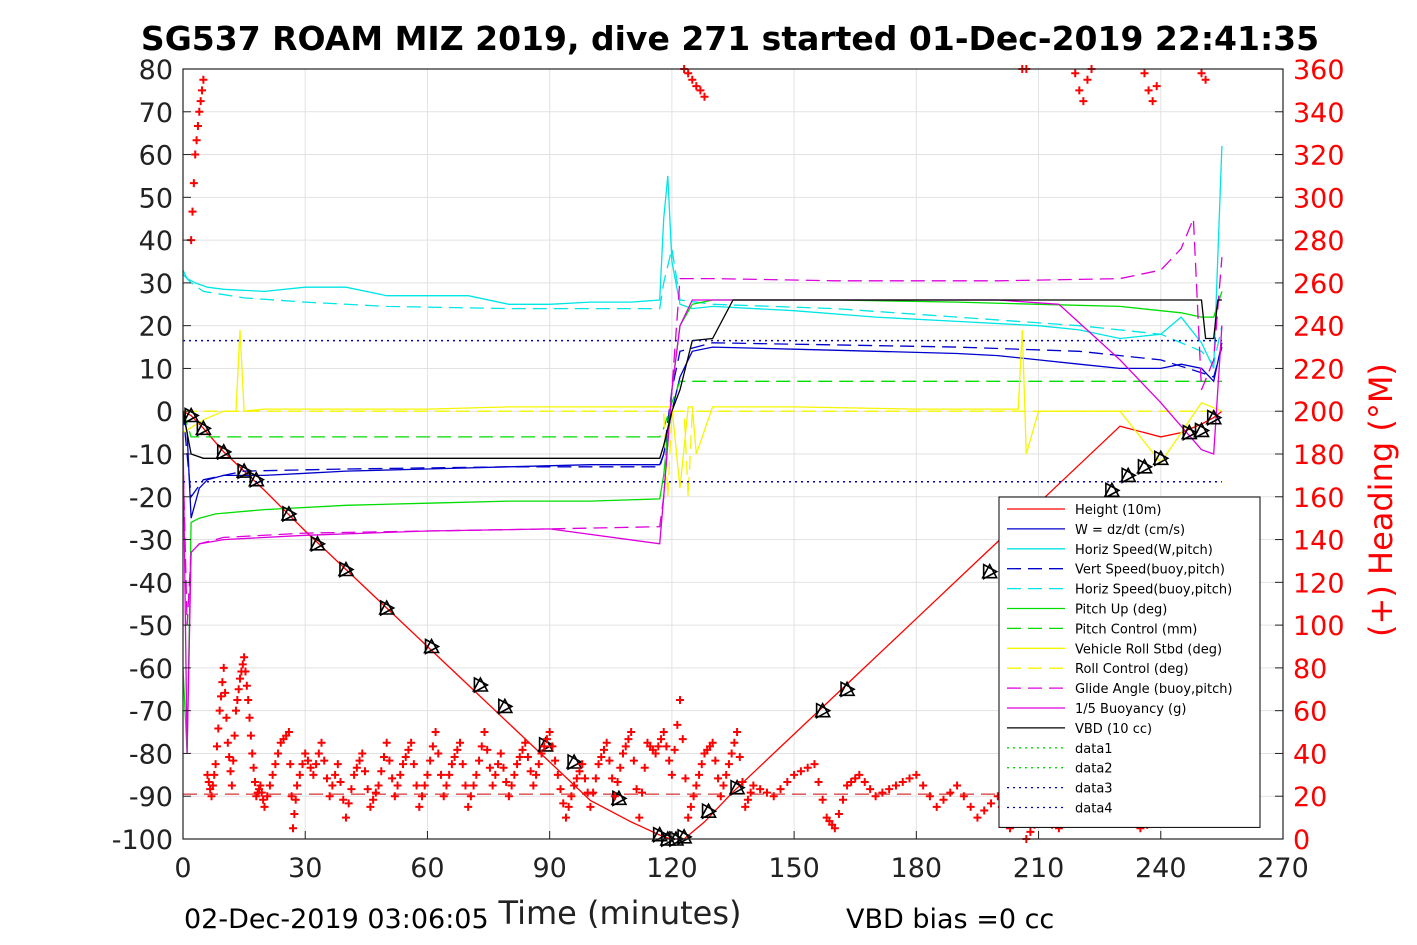  What do you see at coordinates (1150, 570) in the screenshot?
I see `legend-label: Vert Speed(buoy,pitch)` at bounding box center [1150, 570].